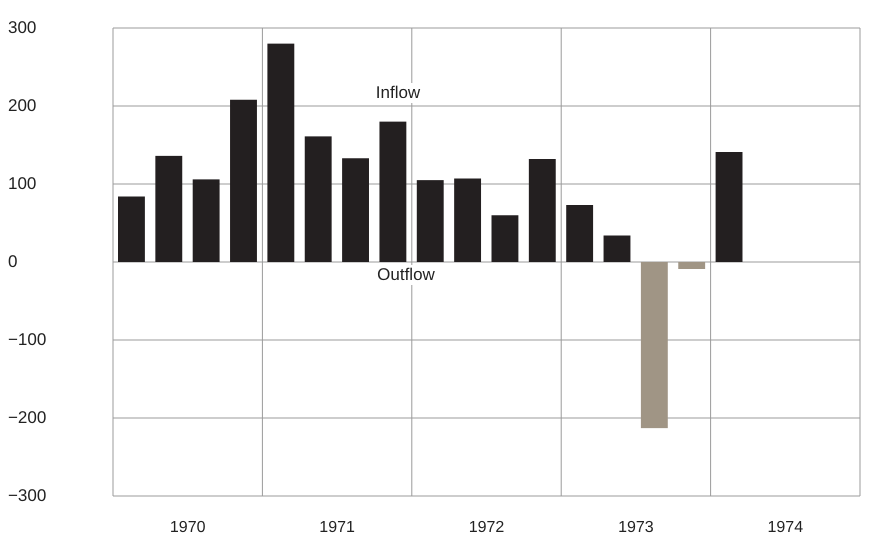 This screenshot has height=555, width=872. What do you see at coordinates (22, 105) in the screenshot?
I see `y-tick-label: 200` at bounding box center [22, 105].